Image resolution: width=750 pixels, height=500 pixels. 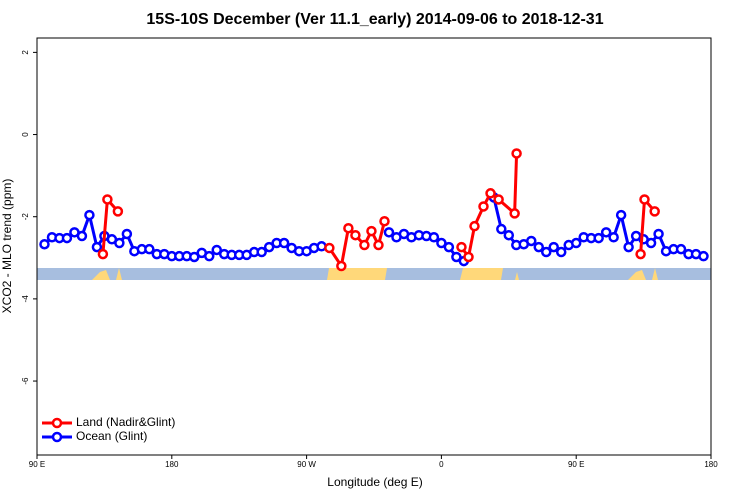 I want to click on legend-label: Ocean (Glint), so click(x=111, y=436).